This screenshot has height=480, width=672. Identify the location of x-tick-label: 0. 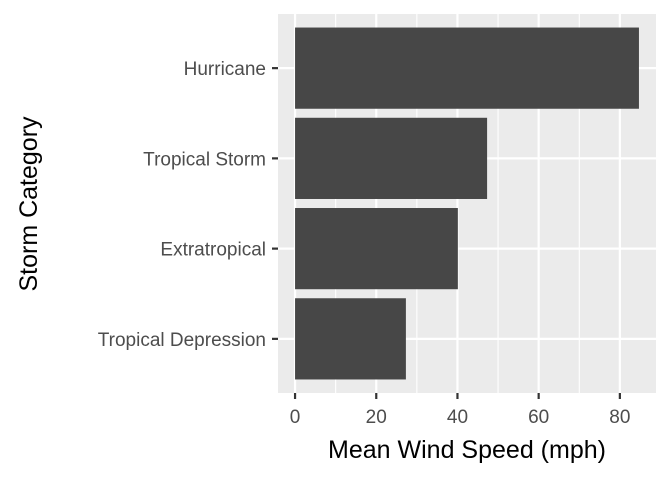
(295, 417).